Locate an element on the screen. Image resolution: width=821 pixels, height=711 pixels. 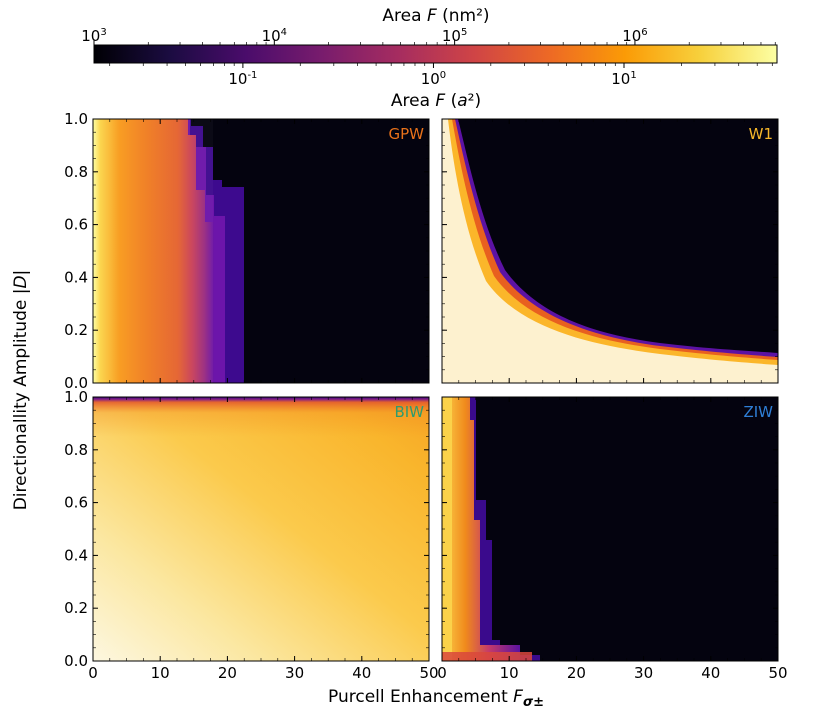
colorbar-bottom-tick-label: 10¹ is located at coordinates (623, 79).